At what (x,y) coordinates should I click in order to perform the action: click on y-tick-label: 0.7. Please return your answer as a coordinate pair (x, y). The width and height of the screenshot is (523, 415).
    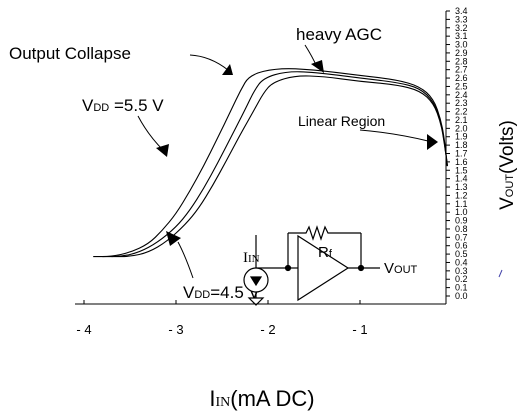
    Looking at the image, I should click on (461, 237).